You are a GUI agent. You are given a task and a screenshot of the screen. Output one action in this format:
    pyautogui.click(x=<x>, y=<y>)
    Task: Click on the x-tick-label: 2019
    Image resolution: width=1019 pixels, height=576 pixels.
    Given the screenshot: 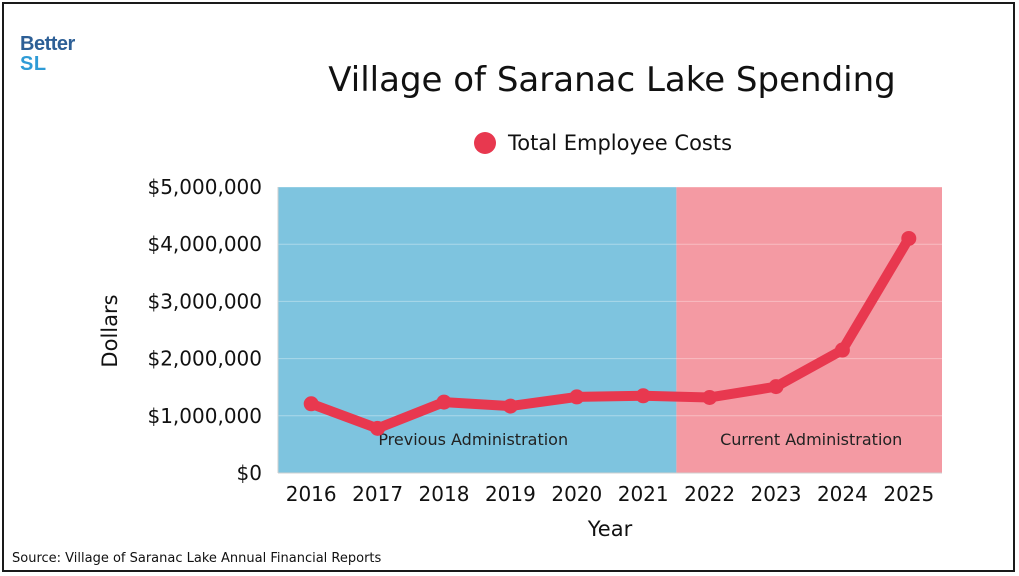 What is the action you would take?
    pyautogui.click(x=510, y=494)
    